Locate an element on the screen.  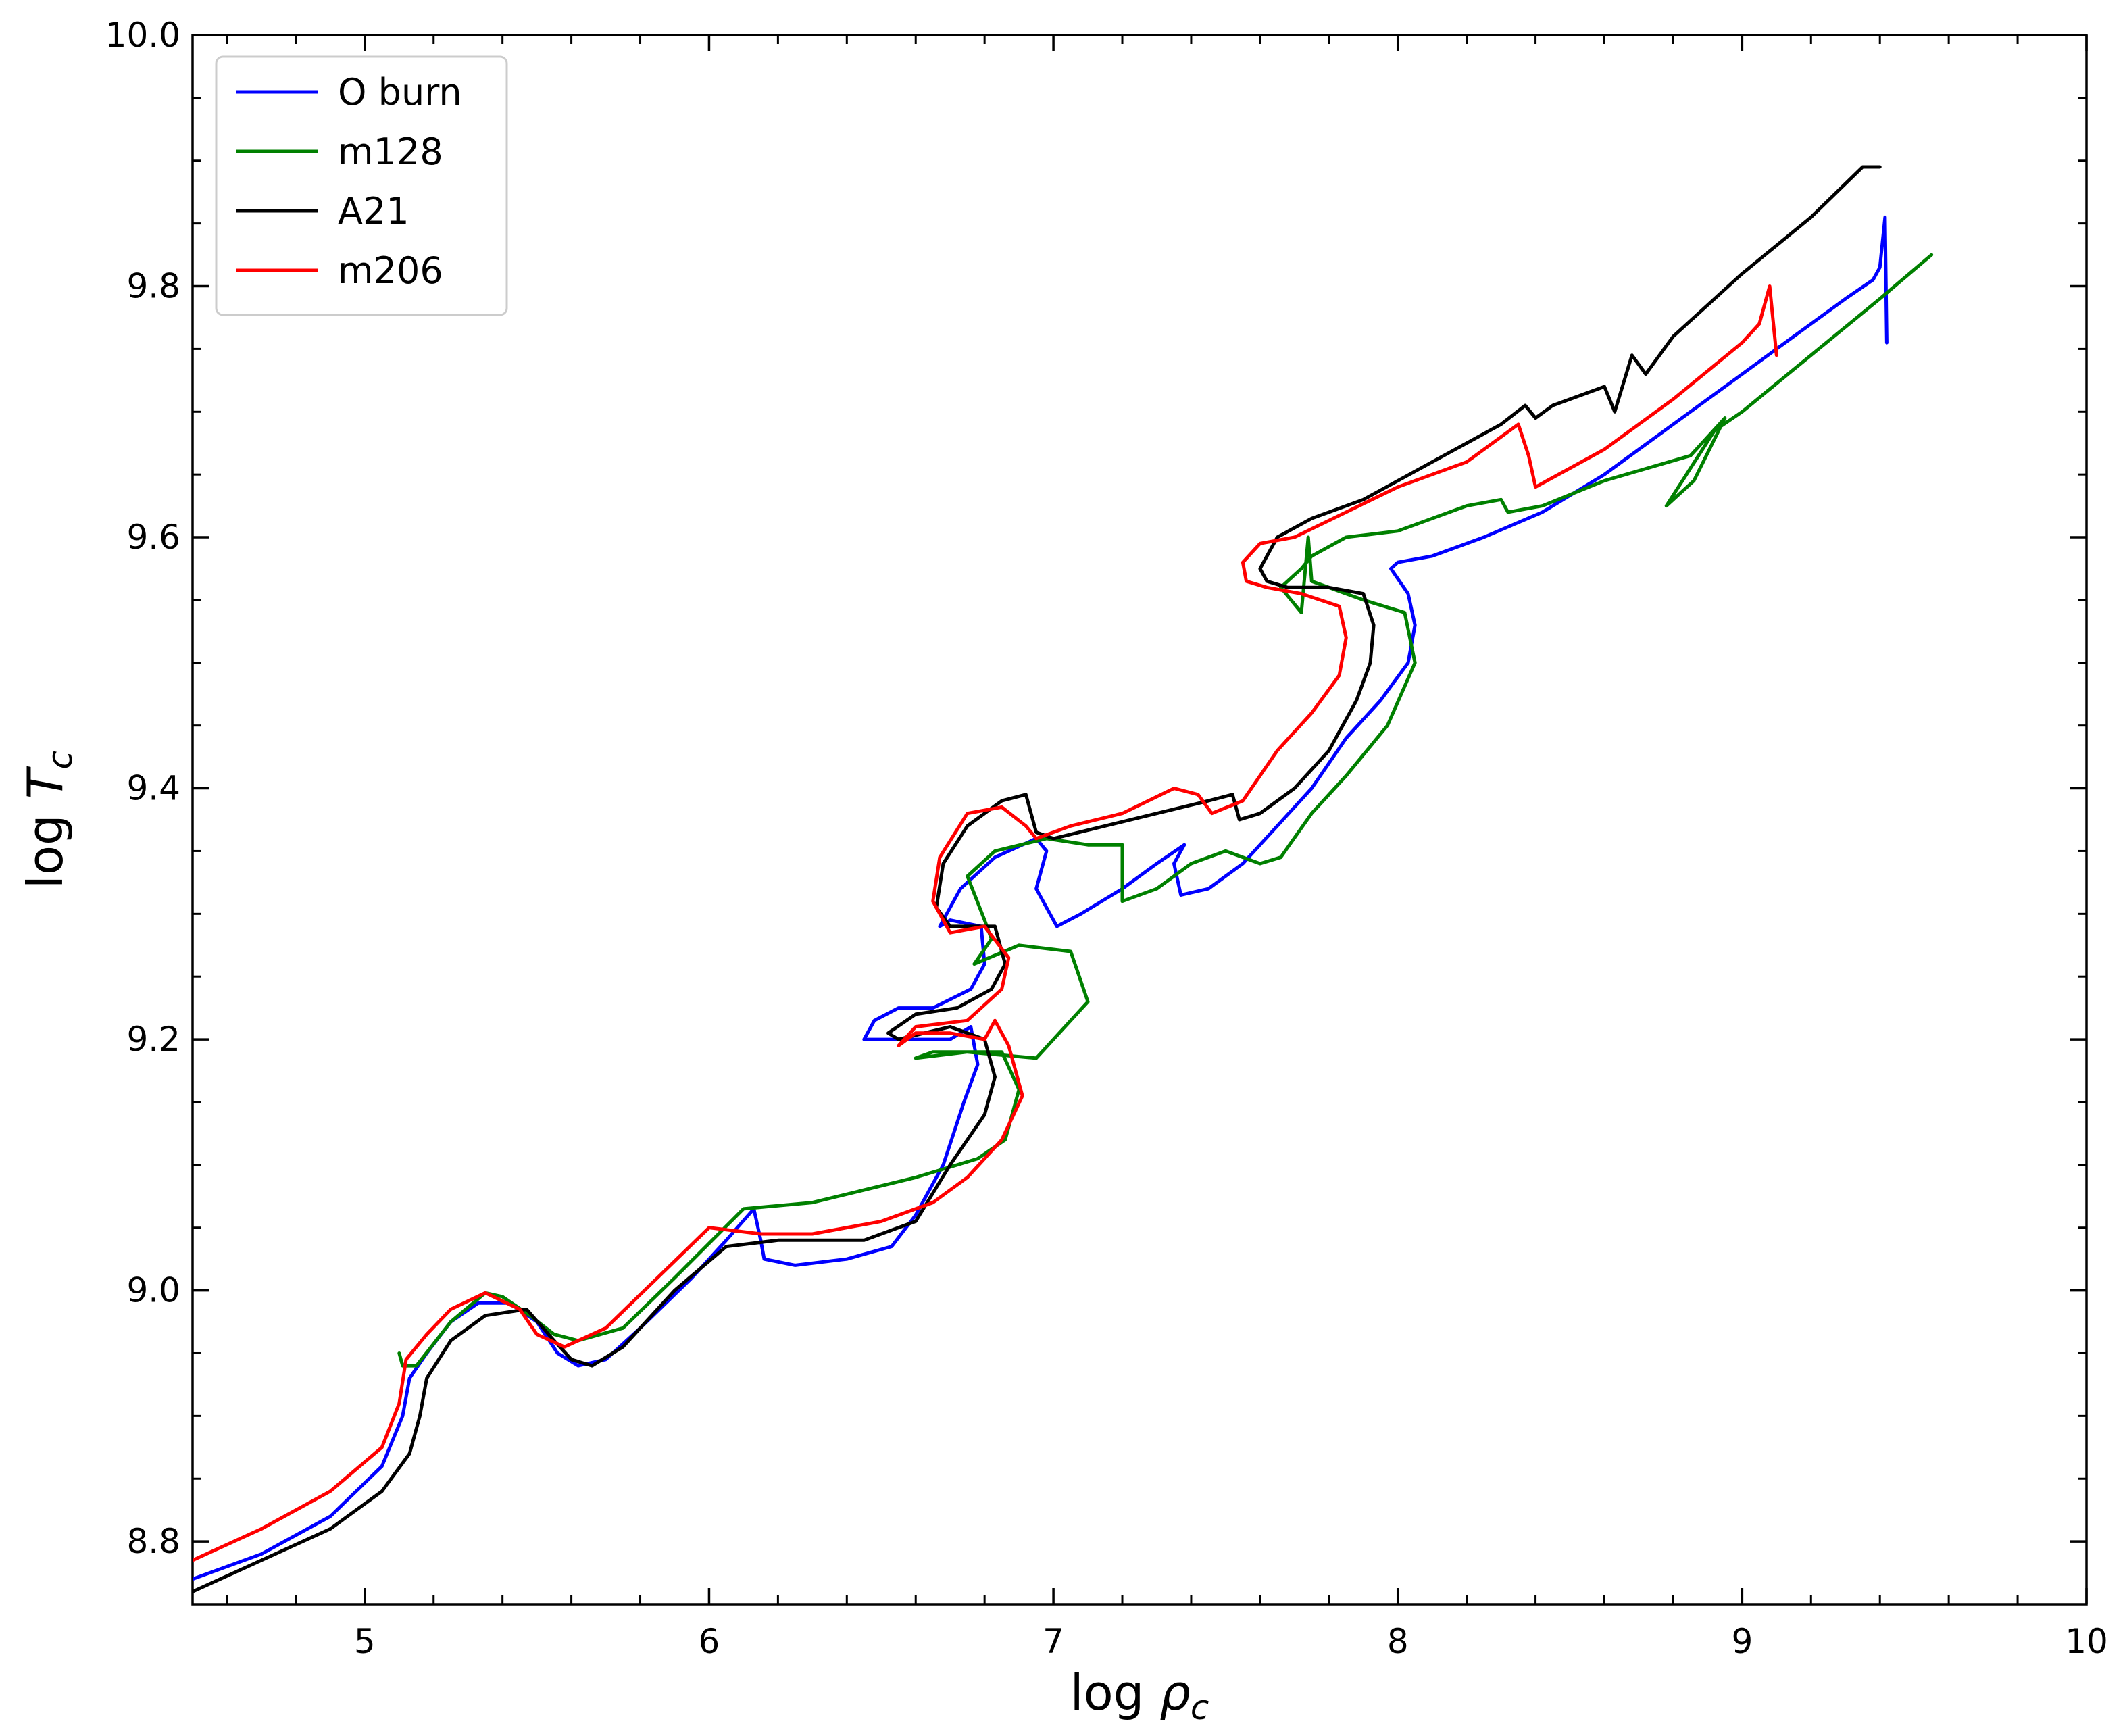
legend-label: A21 is located at coordinates (373, 211).